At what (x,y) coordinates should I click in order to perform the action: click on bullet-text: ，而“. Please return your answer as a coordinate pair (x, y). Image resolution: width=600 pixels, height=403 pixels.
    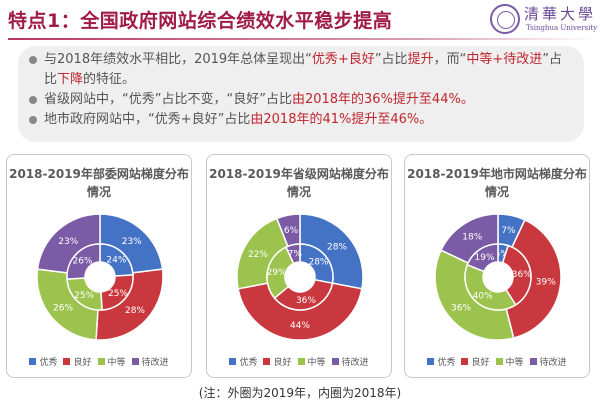
    Looking at the image, I should click on (450, 59).